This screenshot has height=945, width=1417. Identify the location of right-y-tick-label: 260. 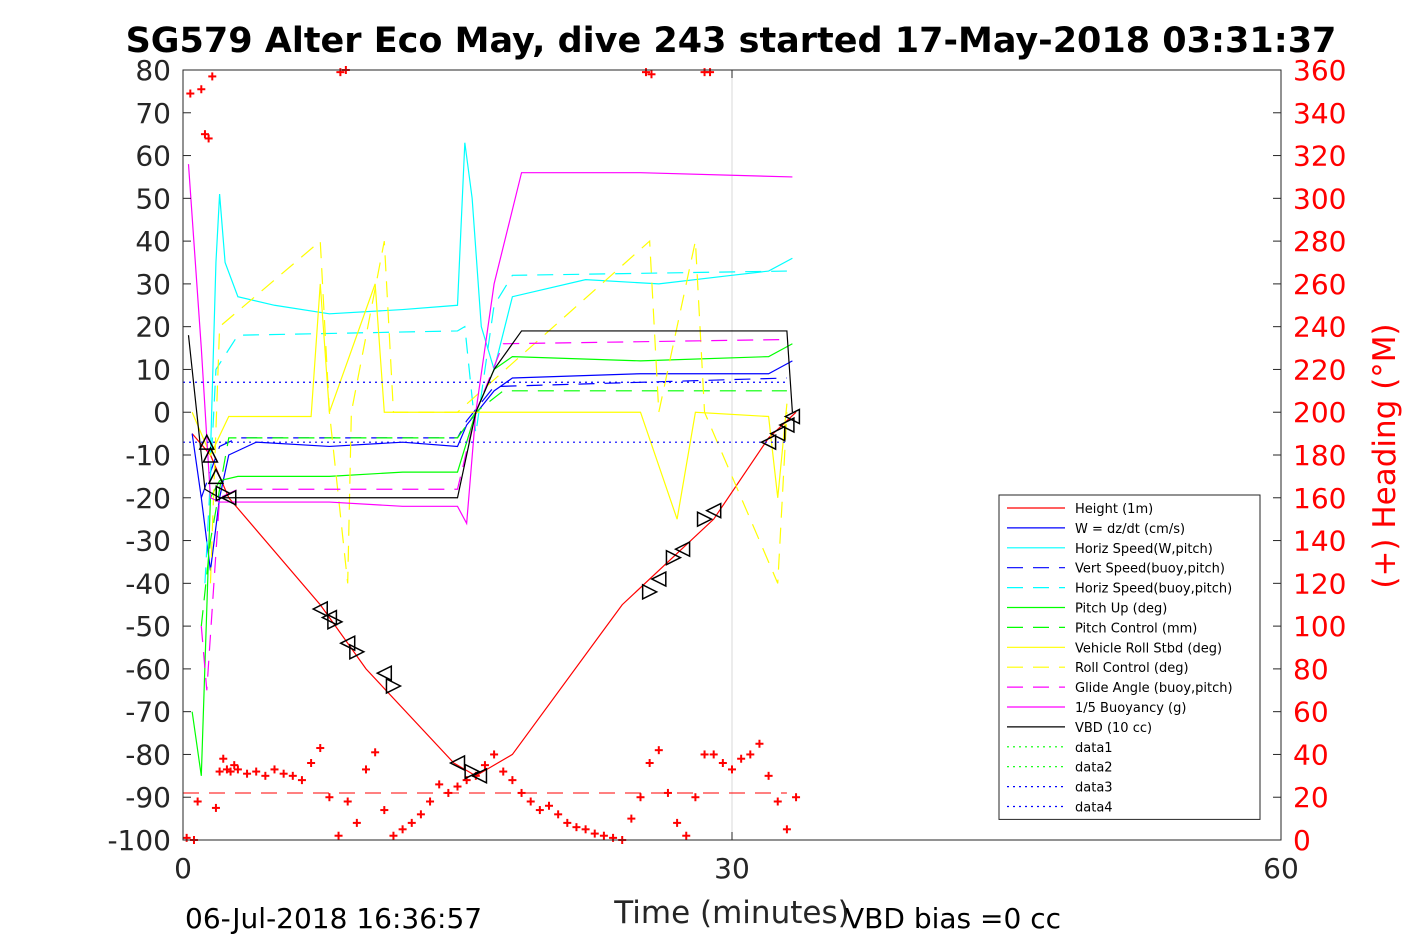
(1319, 284).